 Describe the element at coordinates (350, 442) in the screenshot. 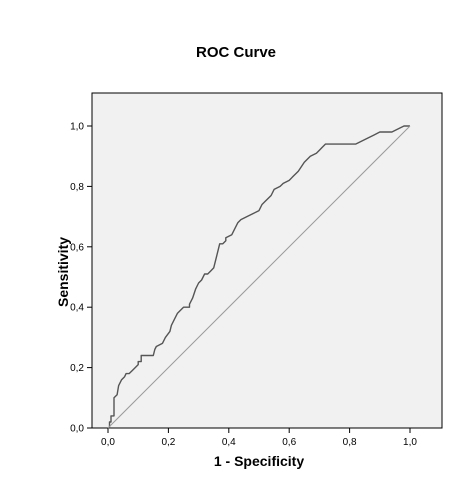

I see `x-tick-label: 0,8` at that location.